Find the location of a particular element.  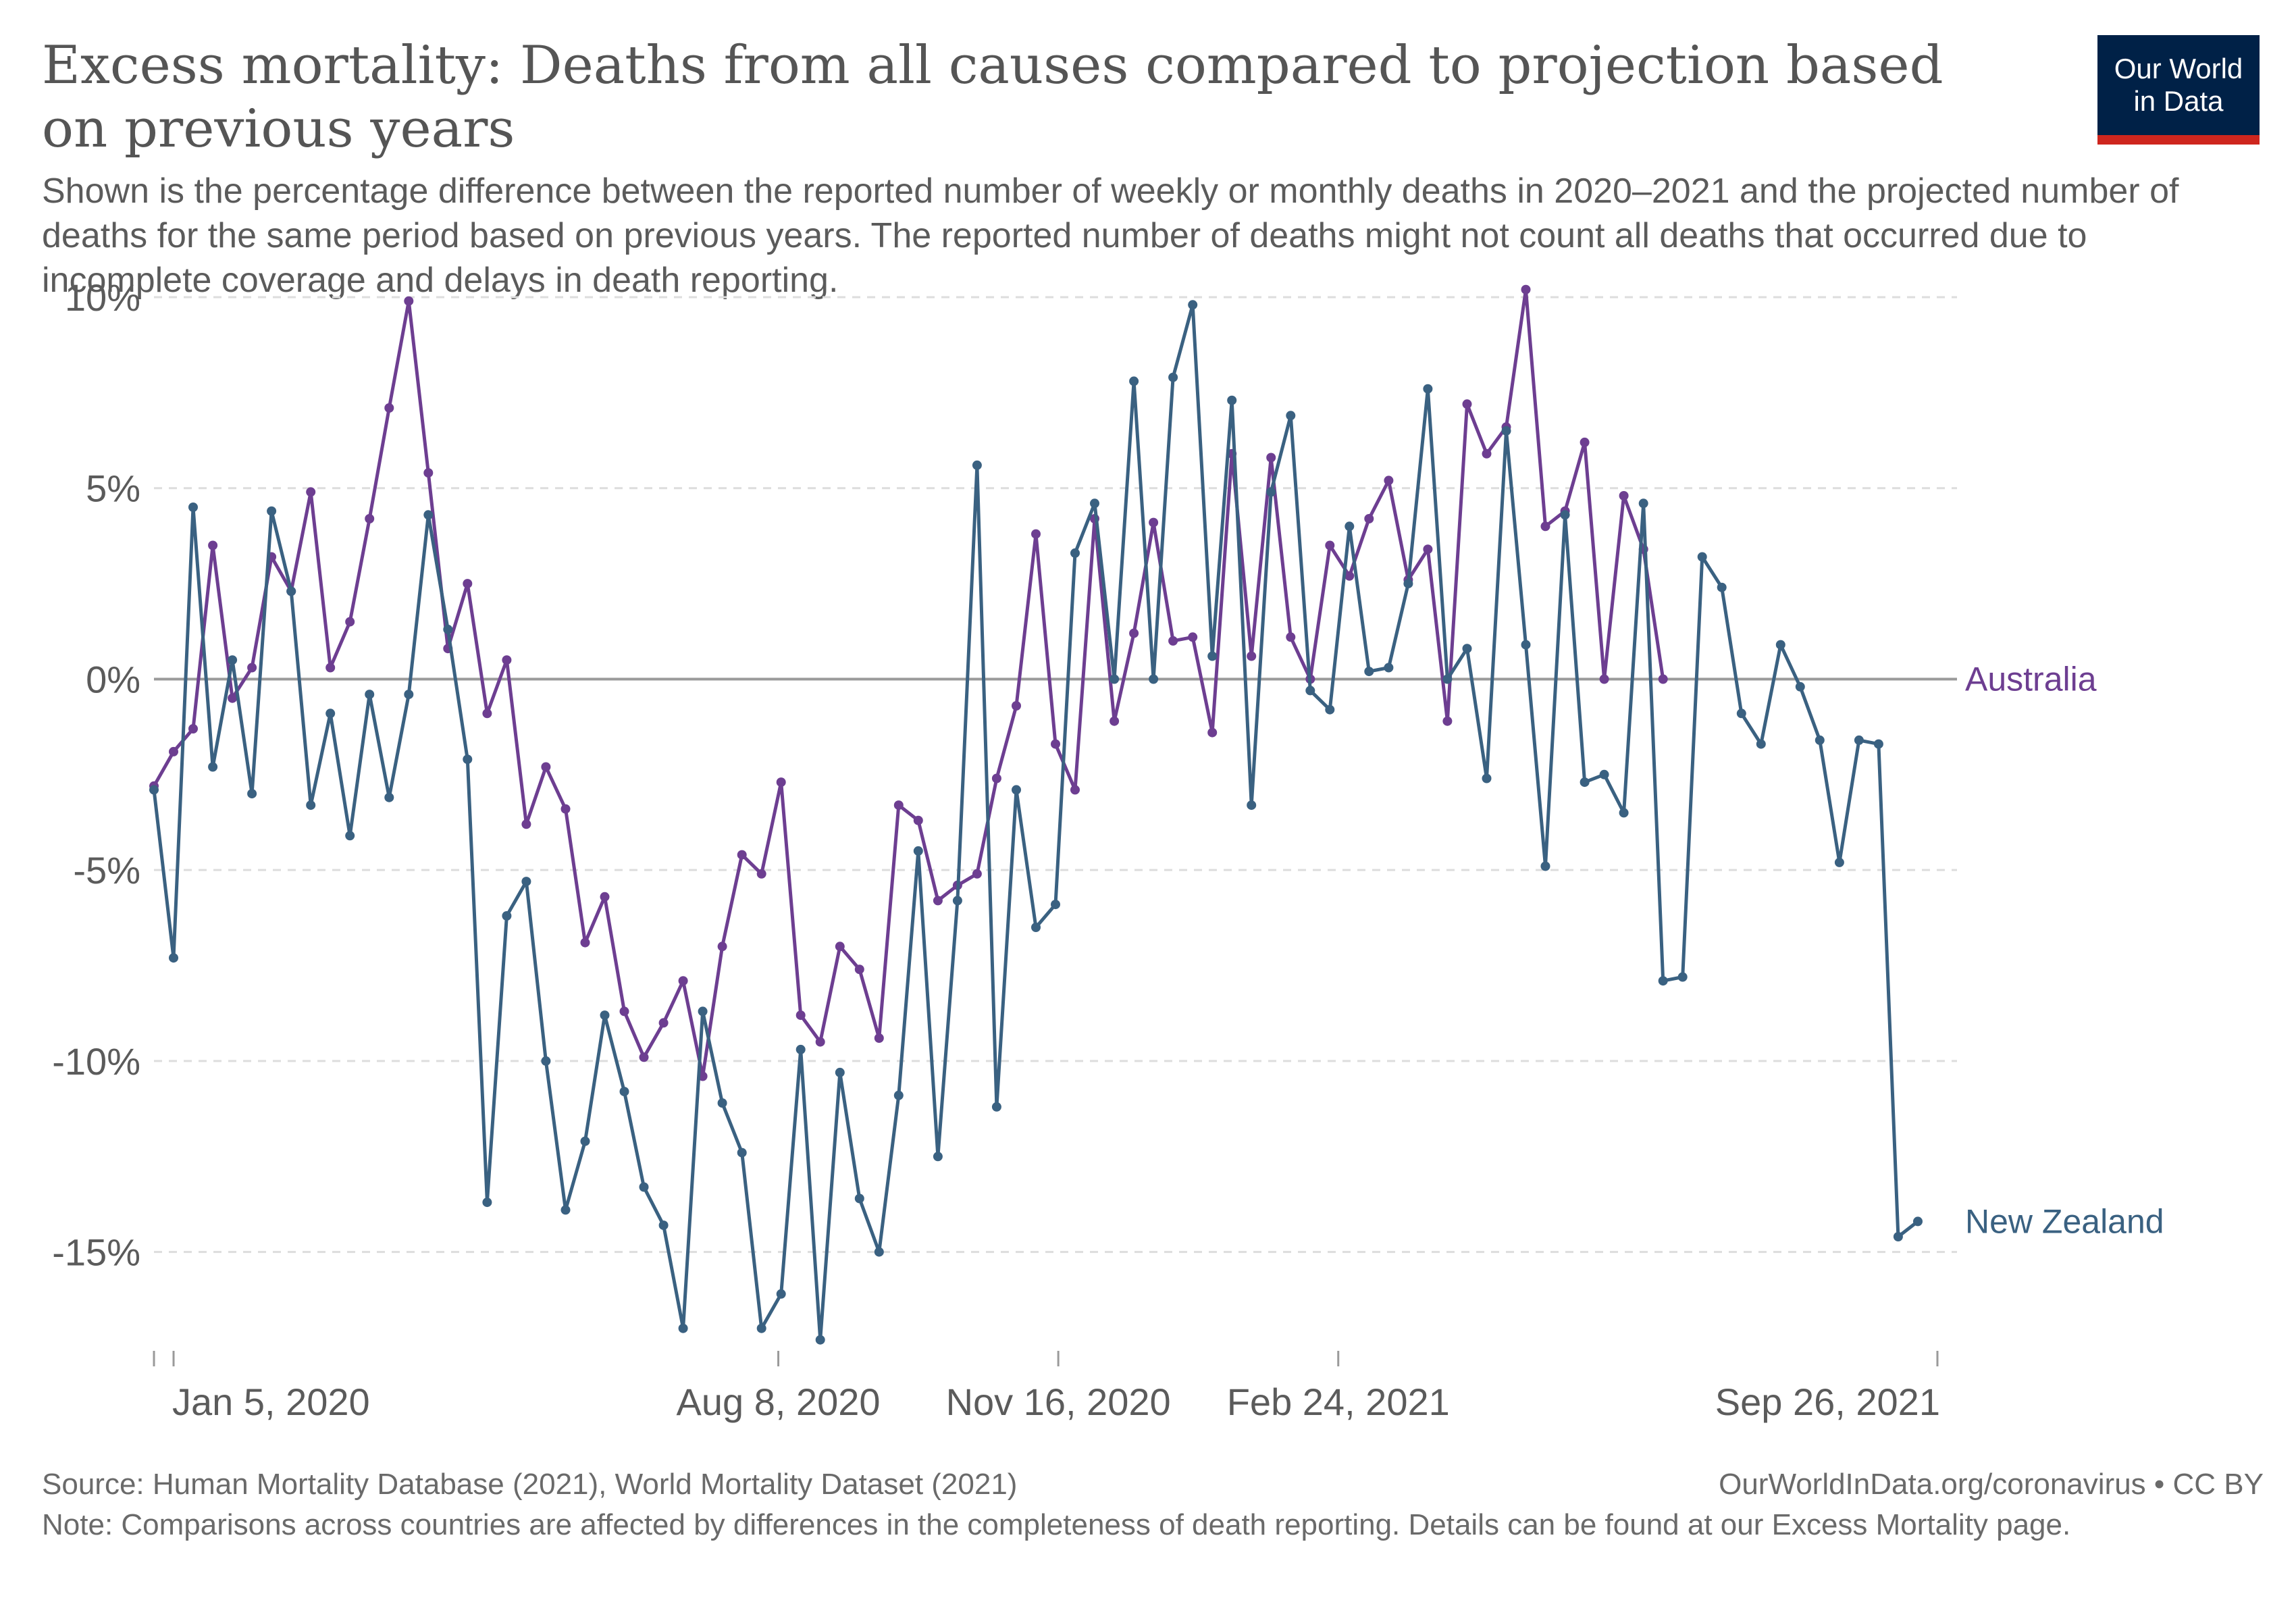

logo-line-1: Our World is located at coordinates (2178, 68).